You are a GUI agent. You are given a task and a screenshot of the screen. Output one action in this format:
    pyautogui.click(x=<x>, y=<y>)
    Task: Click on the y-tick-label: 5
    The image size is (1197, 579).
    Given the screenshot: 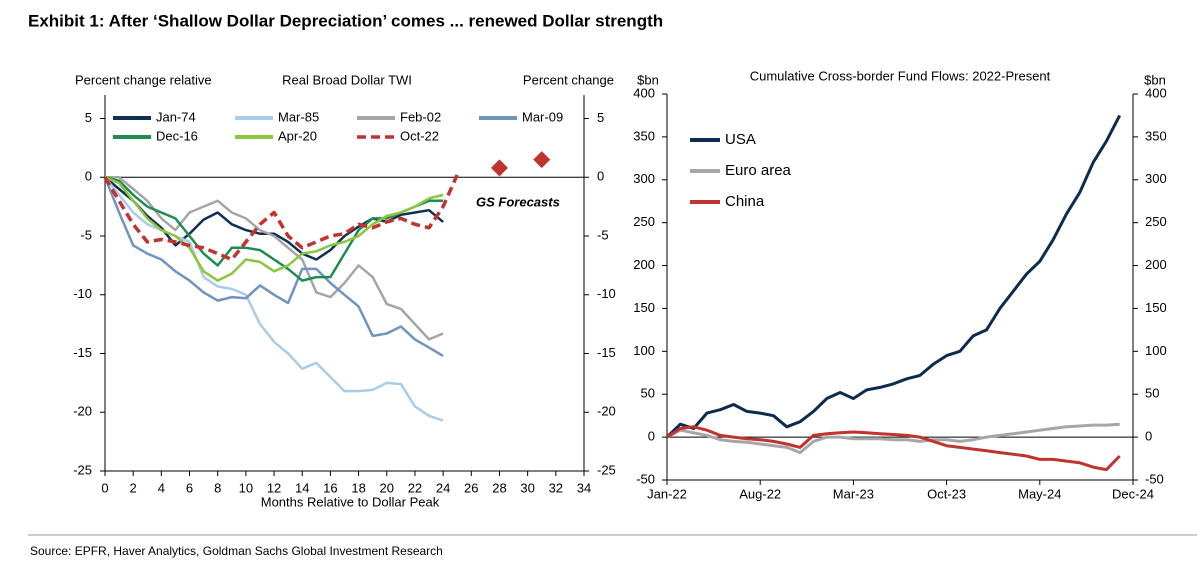 What is the action you would take?
    pyautogui.click(x=88, y=117)
    